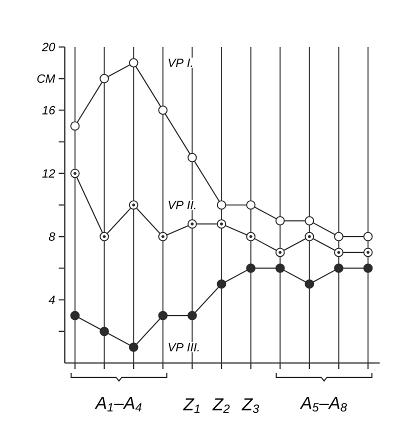 This screenshot has width=410, height=435. Describe the element at coordinates (323, 404) in the screenshot. I see `text: A$_{5}$–A$_{8}$` at that location.